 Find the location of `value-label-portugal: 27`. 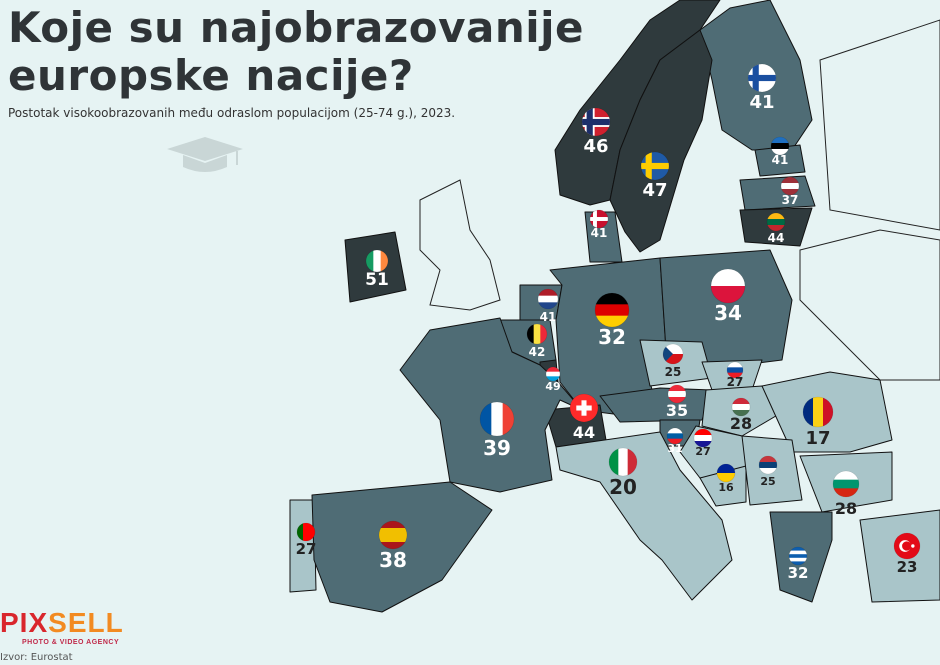

value-label-portugal: 27 is located at coordinates (306, 549).